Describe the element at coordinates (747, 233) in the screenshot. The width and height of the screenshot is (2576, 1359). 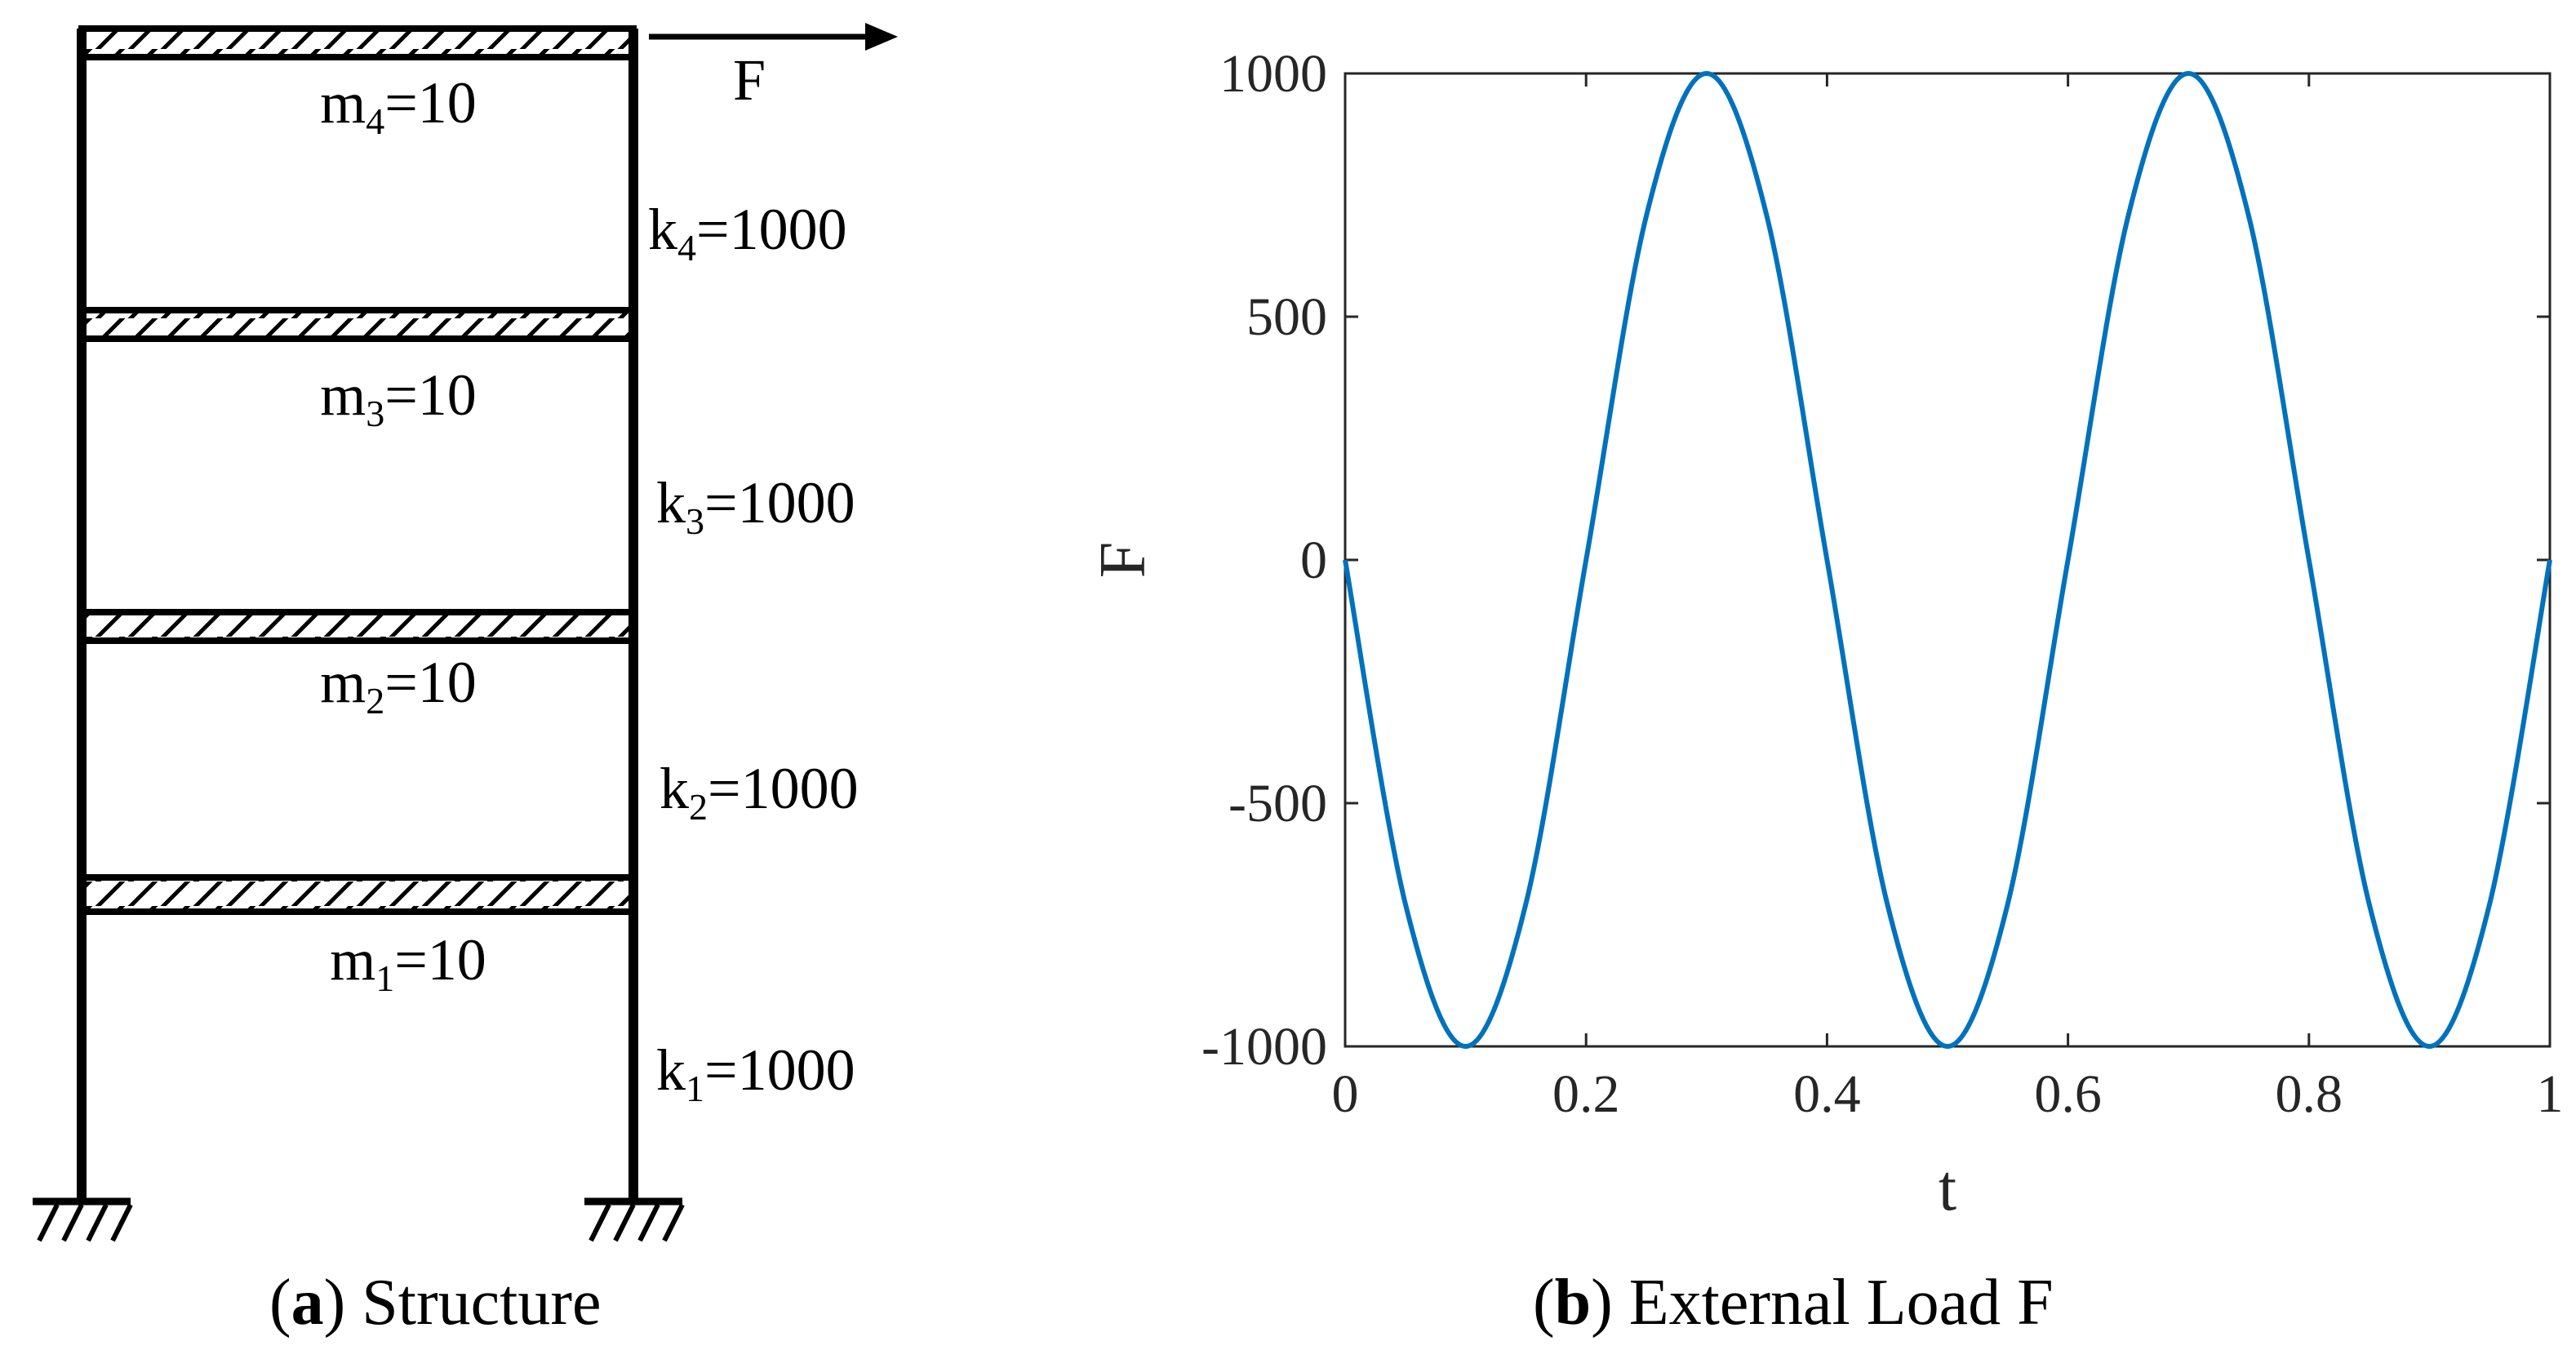
I see `stiffness-label-4: k4=1000` at that location.